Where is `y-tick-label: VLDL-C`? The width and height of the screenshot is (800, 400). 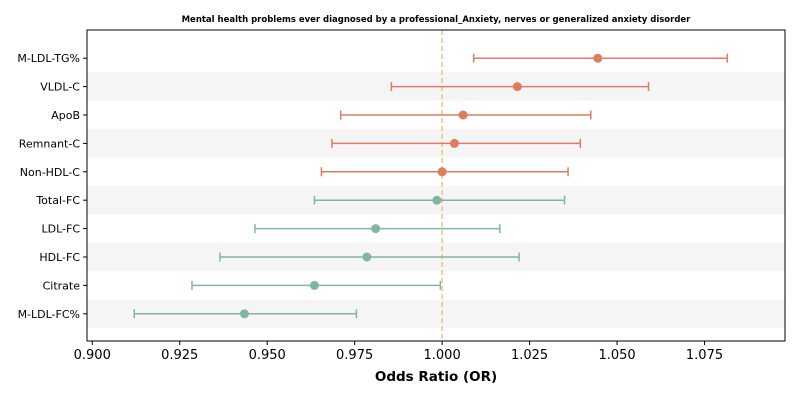 y-tick-label: VLDL-C is located at coordinates (60, 87).